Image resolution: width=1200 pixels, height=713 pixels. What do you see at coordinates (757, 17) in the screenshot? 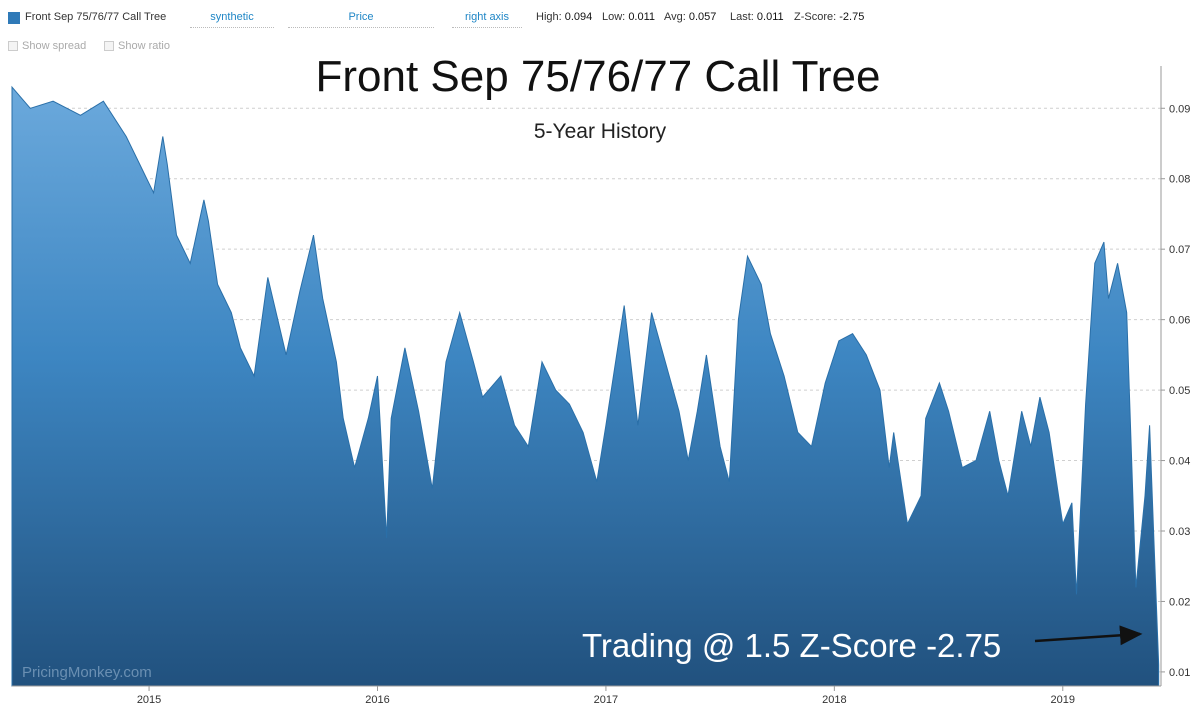
I see `stat-last: Last: 0.011` at bounding box center [757, 17].